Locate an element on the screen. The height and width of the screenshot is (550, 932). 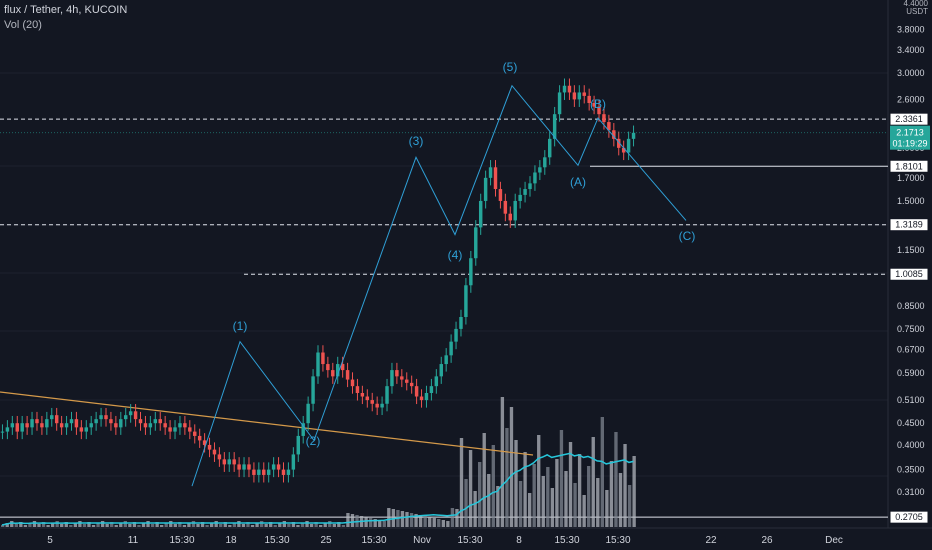
symbol-title: flux / Tether, 4h, KUCOIN is located at coordinates (66, 10).